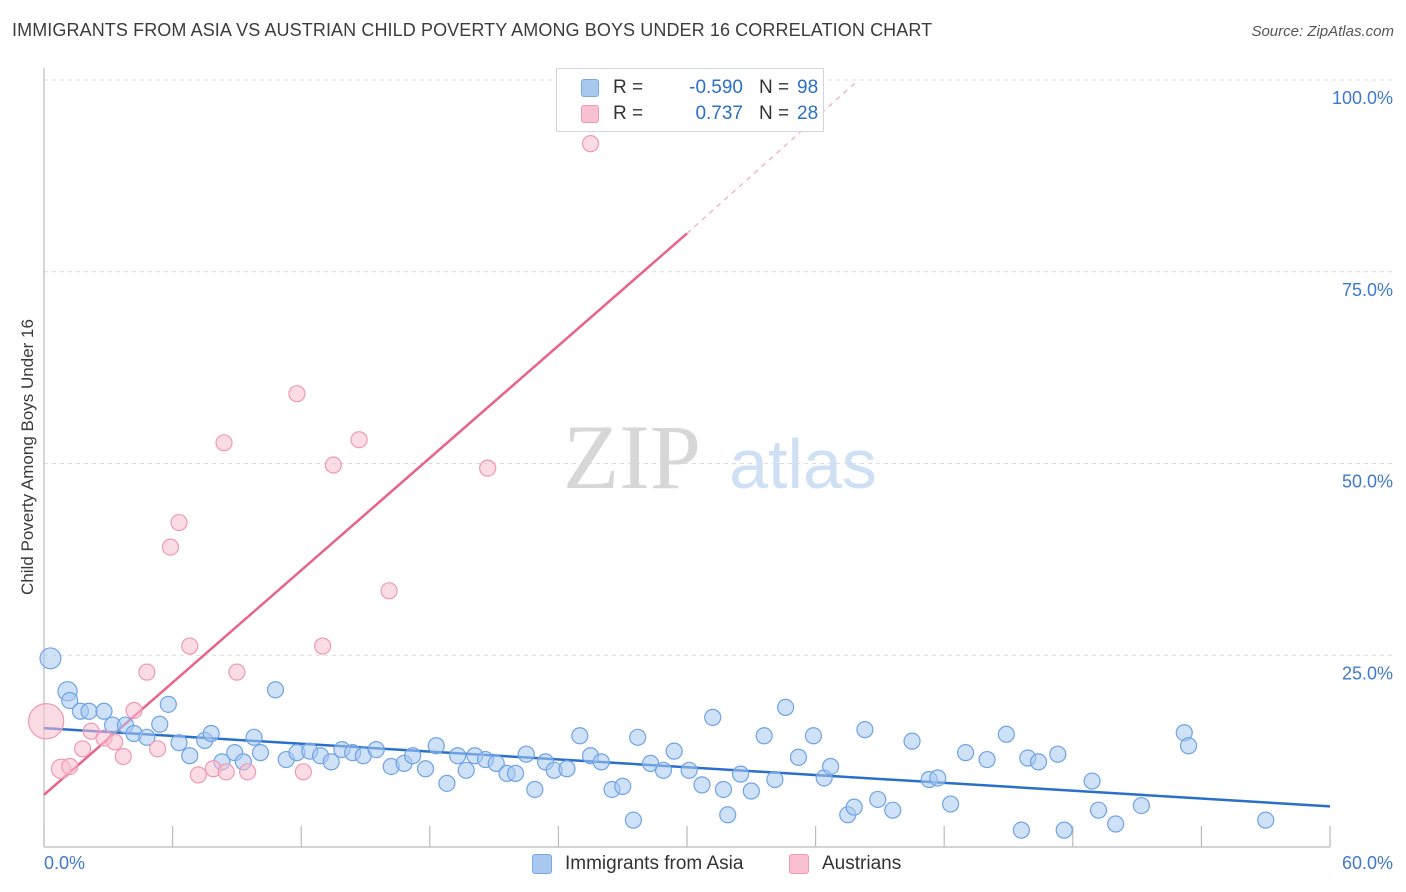 The height and width of the screenshot is (892, 1406). I want to click on series-swatch-austrians, so click(799, 864).